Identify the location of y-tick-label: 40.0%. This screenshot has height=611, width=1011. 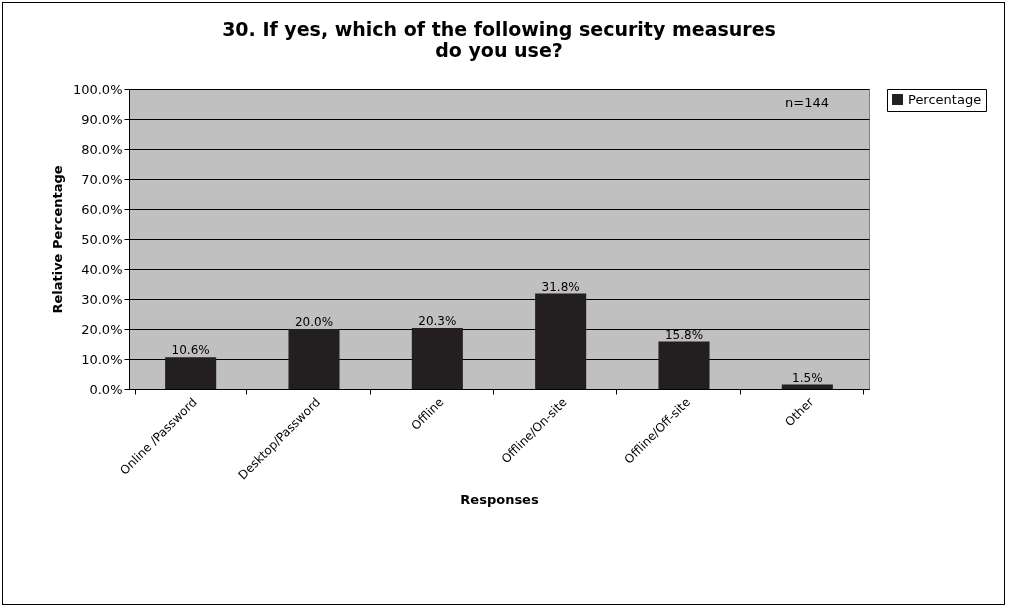
(102, 269).